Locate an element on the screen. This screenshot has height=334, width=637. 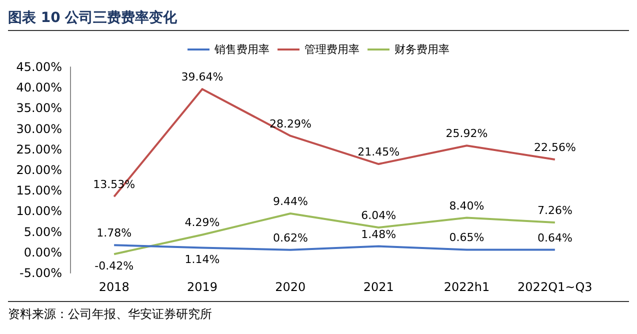
y-tick-label: 40.00% is located at coordinates (39, 87).